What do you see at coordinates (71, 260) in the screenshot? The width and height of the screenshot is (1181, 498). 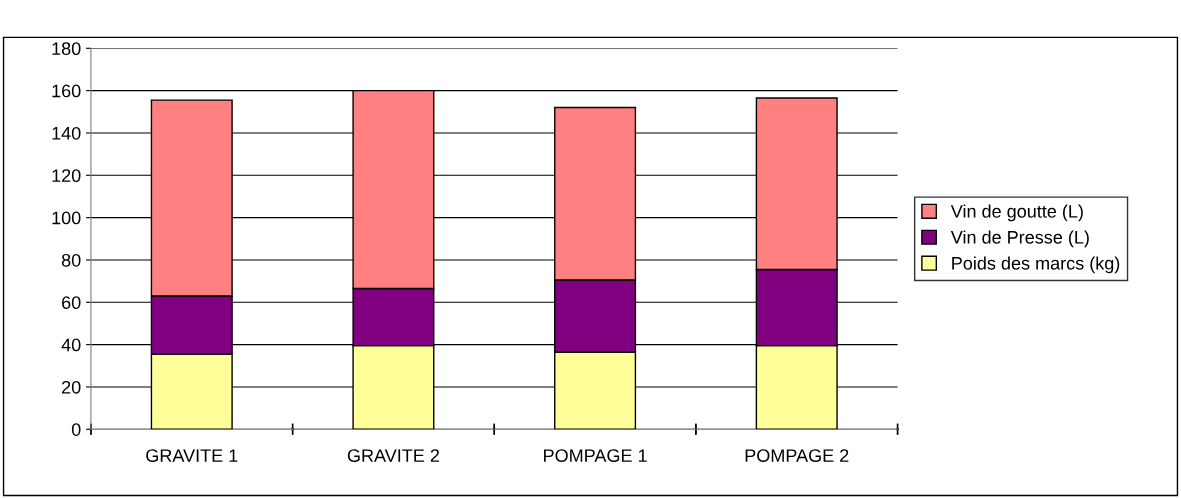 I see `y-tick-label: 80` at bounding box center [71, 260].